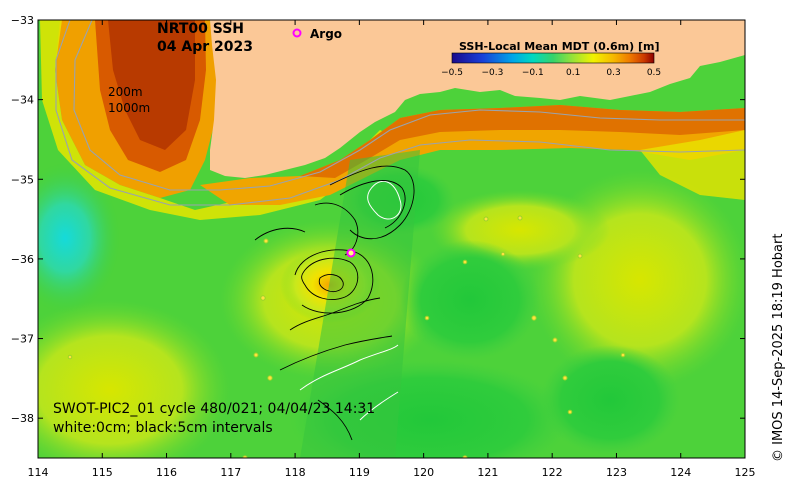  Describe the element at coordinates (166, 472) in the screenshot. I see `x-tick-label: 116` at that location.